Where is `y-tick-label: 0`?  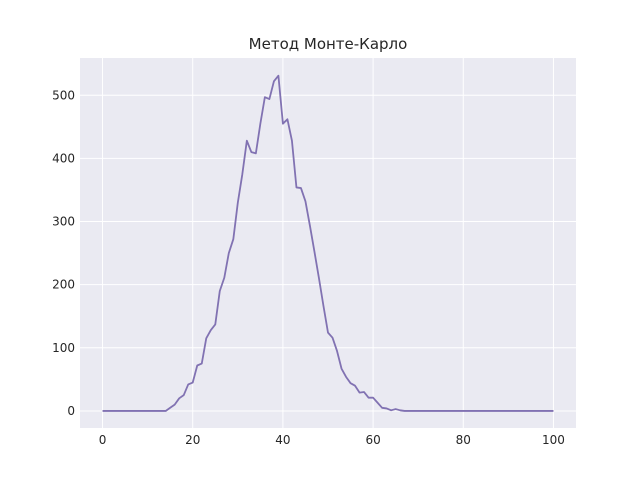
y-tick-label: 0 is located at coordinates (71, 411).